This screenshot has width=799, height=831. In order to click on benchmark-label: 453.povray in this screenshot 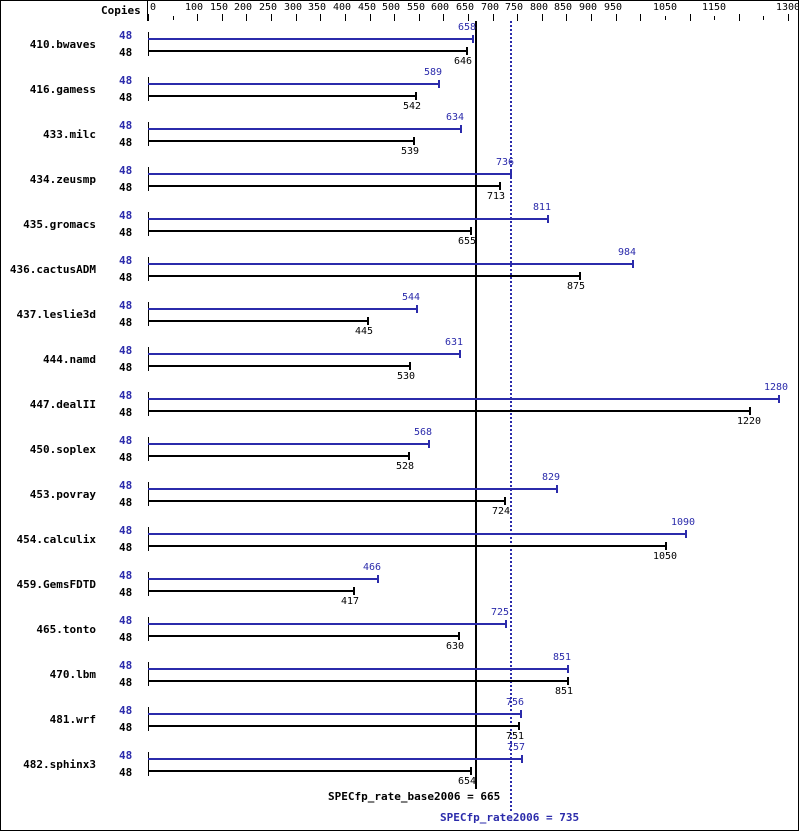, I will do `click(62, 494)`.